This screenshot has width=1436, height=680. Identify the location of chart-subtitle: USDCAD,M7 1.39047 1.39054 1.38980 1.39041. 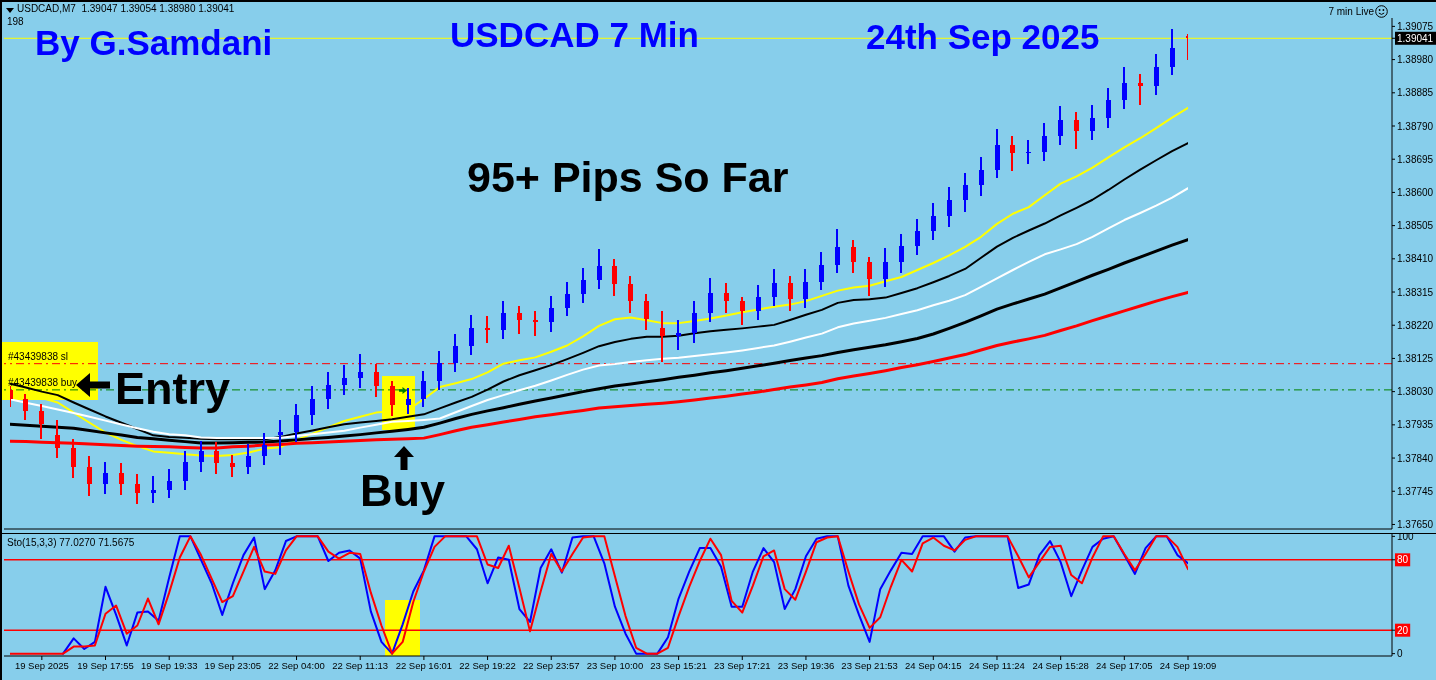
(126, 8).